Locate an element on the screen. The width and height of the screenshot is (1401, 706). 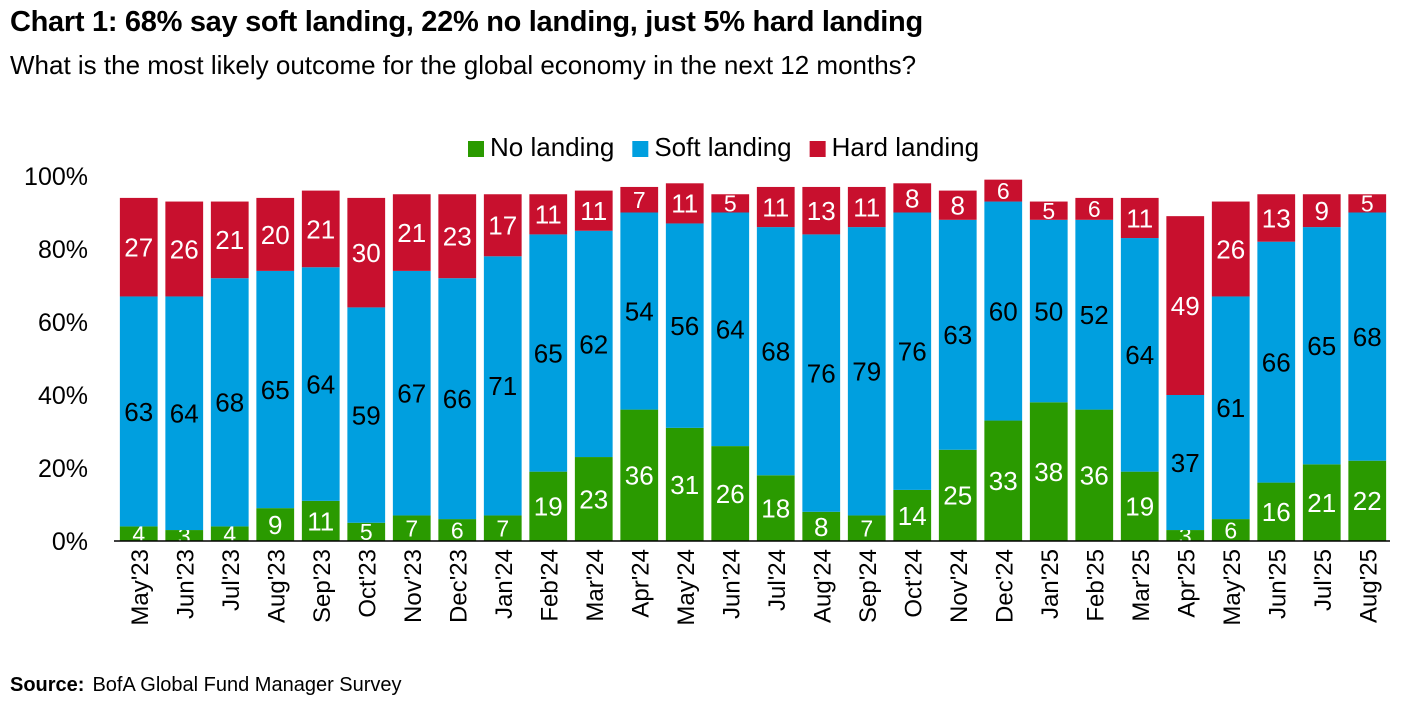
x-tick-label: May'23 is located at coordinates (140, 587).